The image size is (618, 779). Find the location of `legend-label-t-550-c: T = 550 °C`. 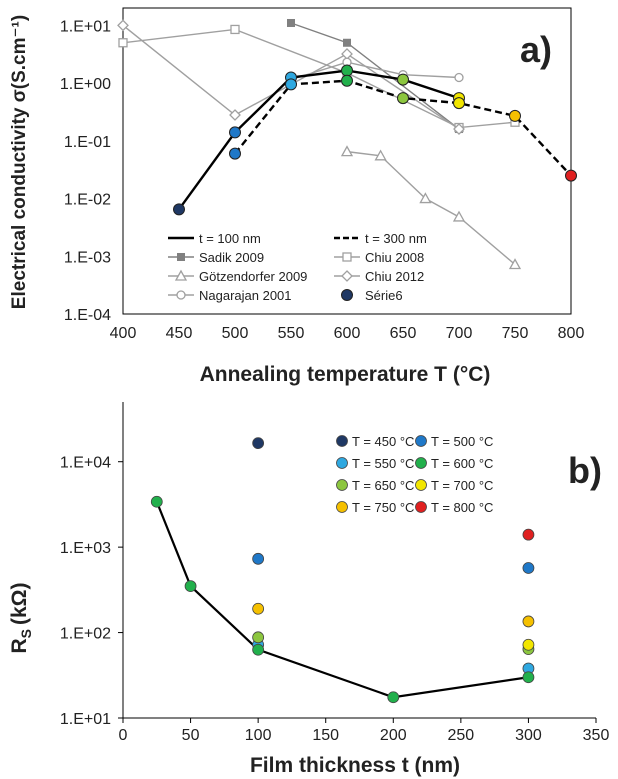

legend-label-t-550-c: T = 550 °C is located at coordinates (383, 463).